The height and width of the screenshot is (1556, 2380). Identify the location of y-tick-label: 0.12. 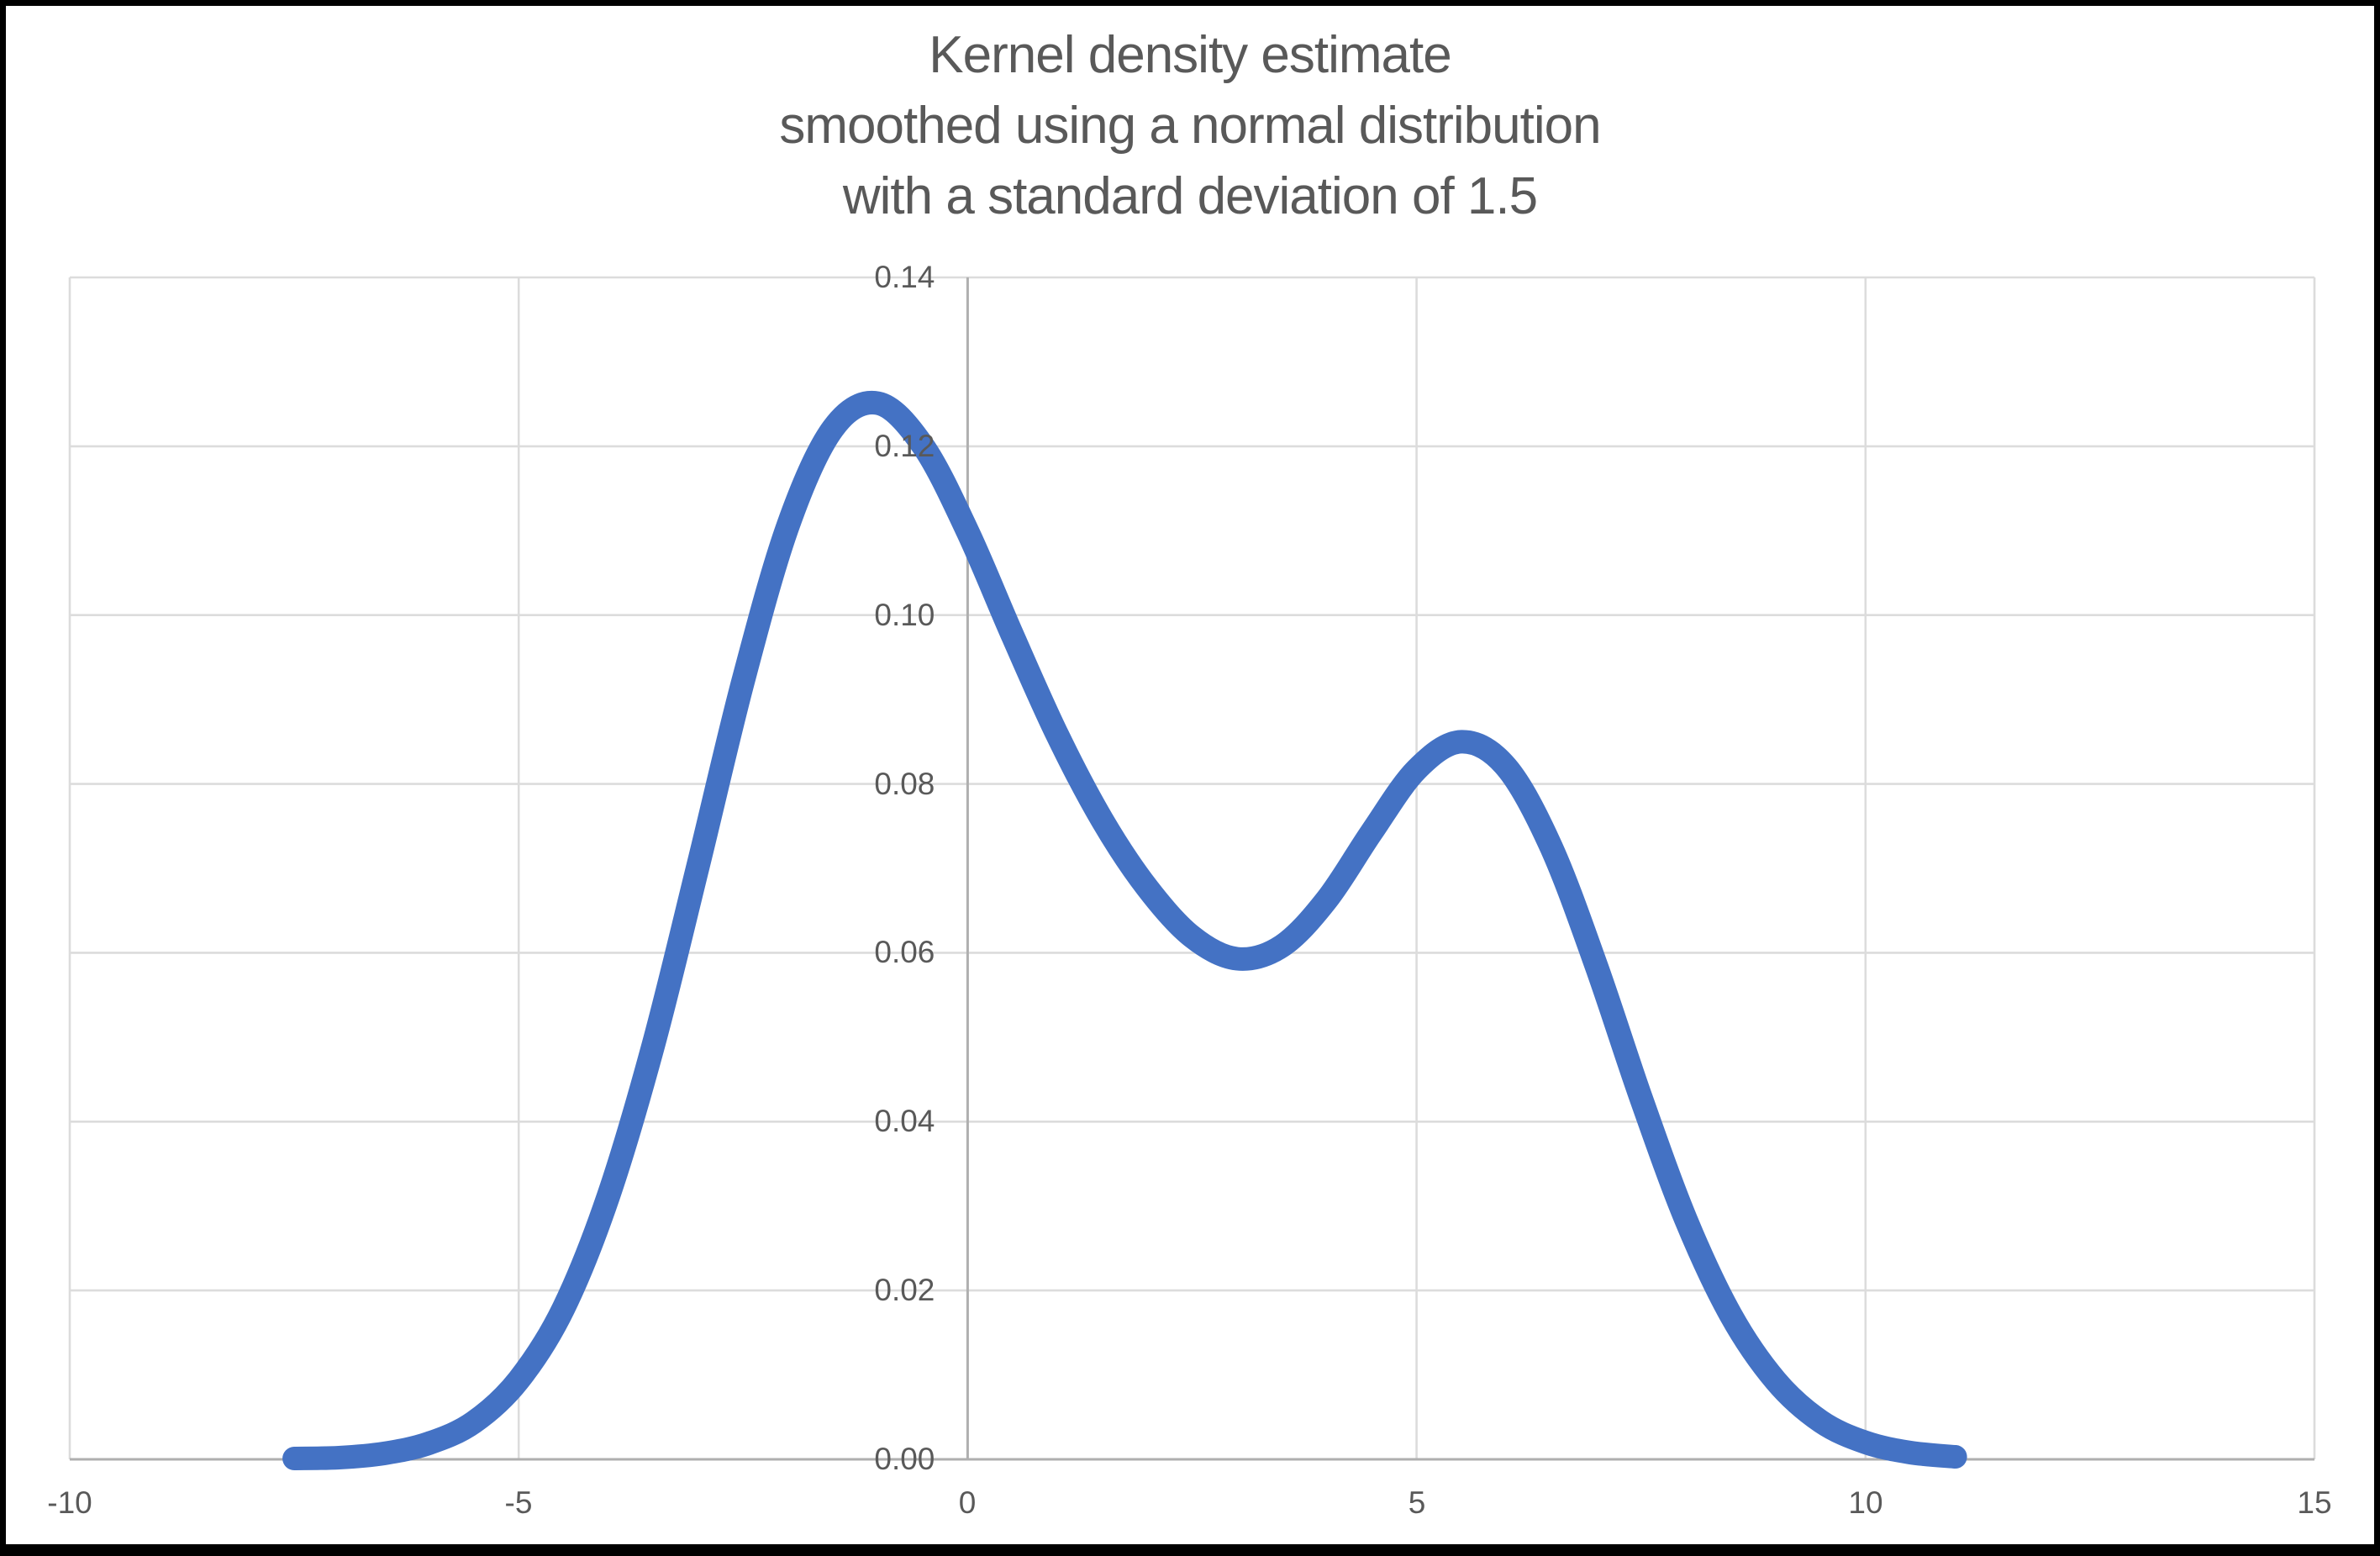
(905, 446).